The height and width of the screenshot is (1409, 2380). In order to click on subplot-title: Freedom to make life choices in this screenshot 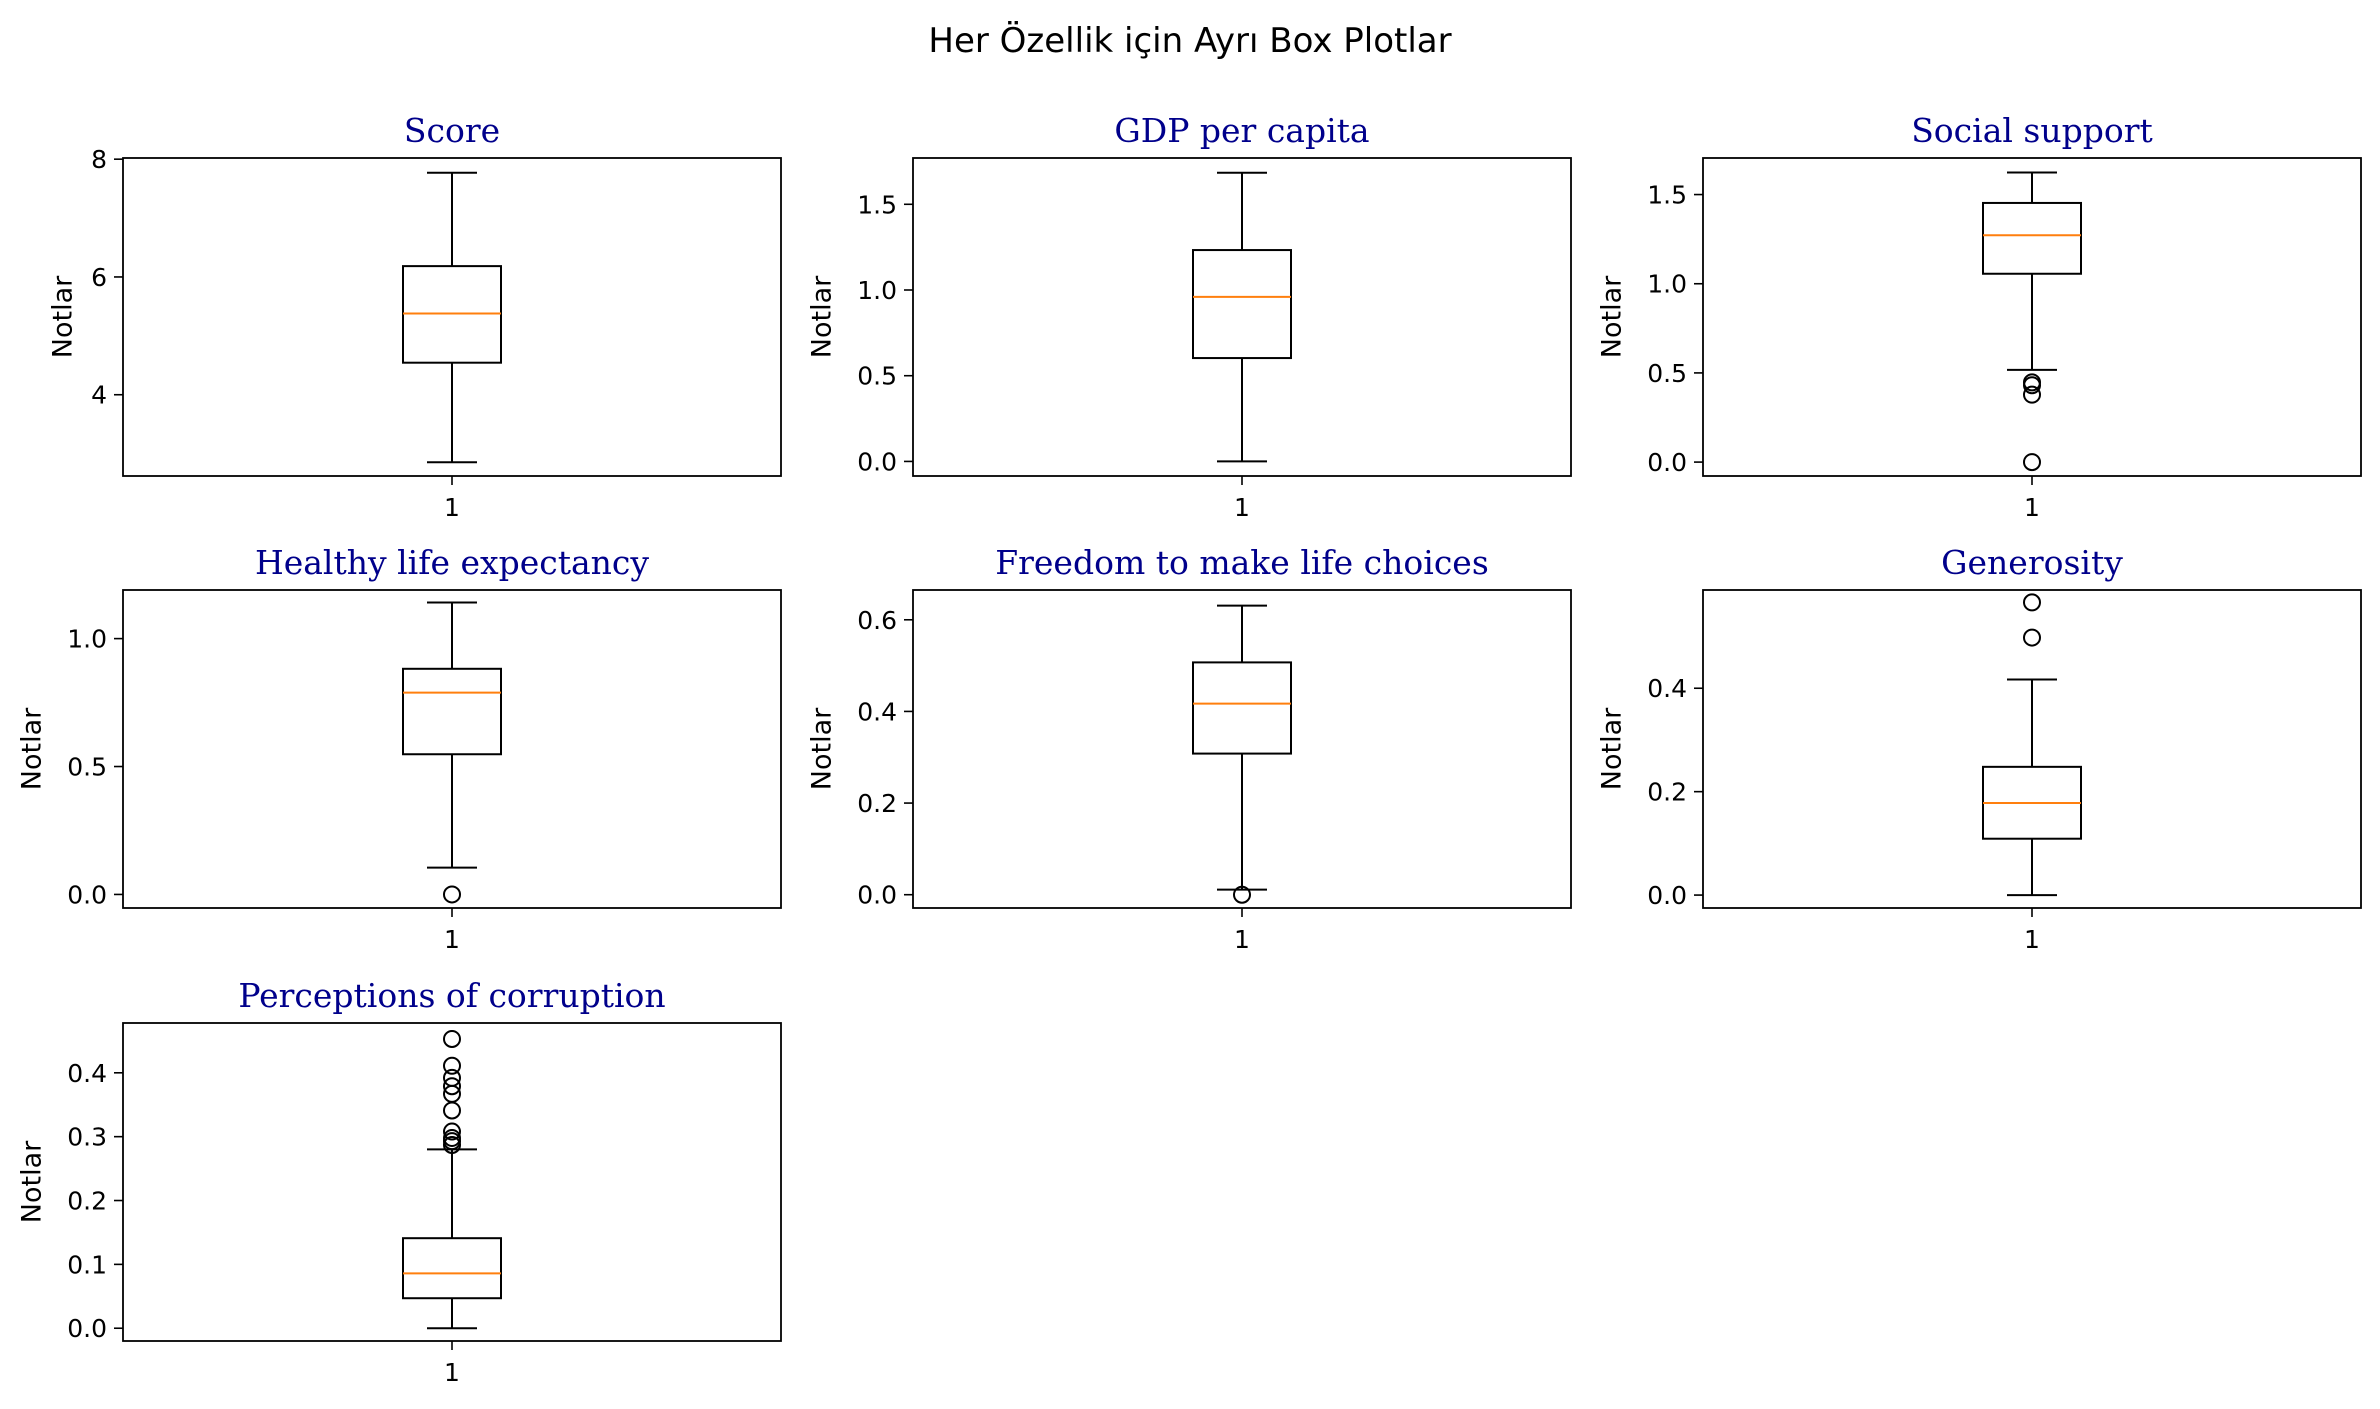, I will do `click(1242, 562)`.